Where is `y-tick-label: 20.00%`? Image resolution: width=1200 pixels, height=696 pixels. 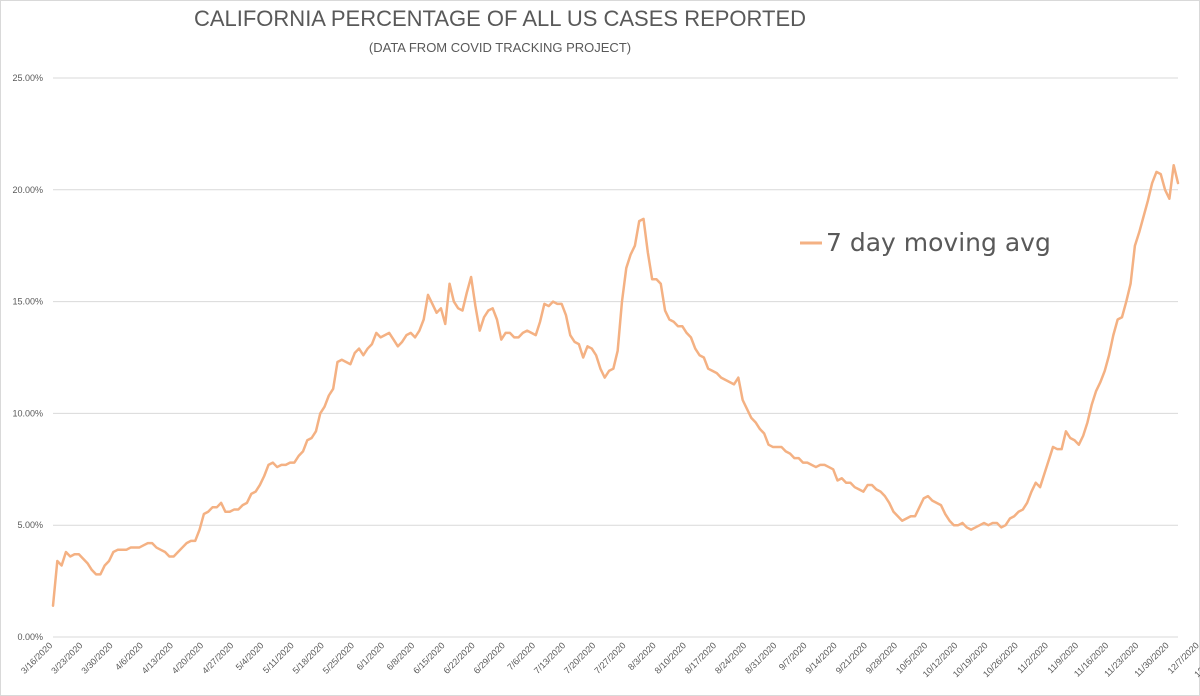 y-tick-label: 20.00% is located at coordinates (27, 190).